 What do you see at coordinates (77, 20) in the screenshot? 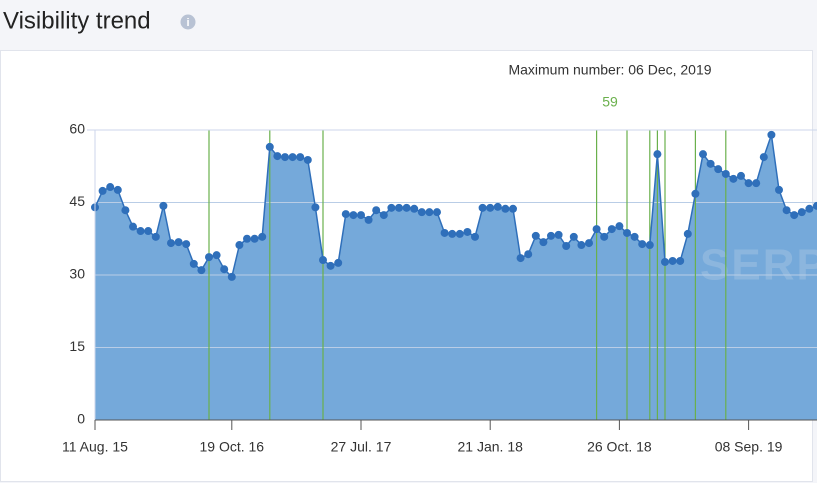
I see `page-title: Visibility trend` at bounding box center [77, 20].